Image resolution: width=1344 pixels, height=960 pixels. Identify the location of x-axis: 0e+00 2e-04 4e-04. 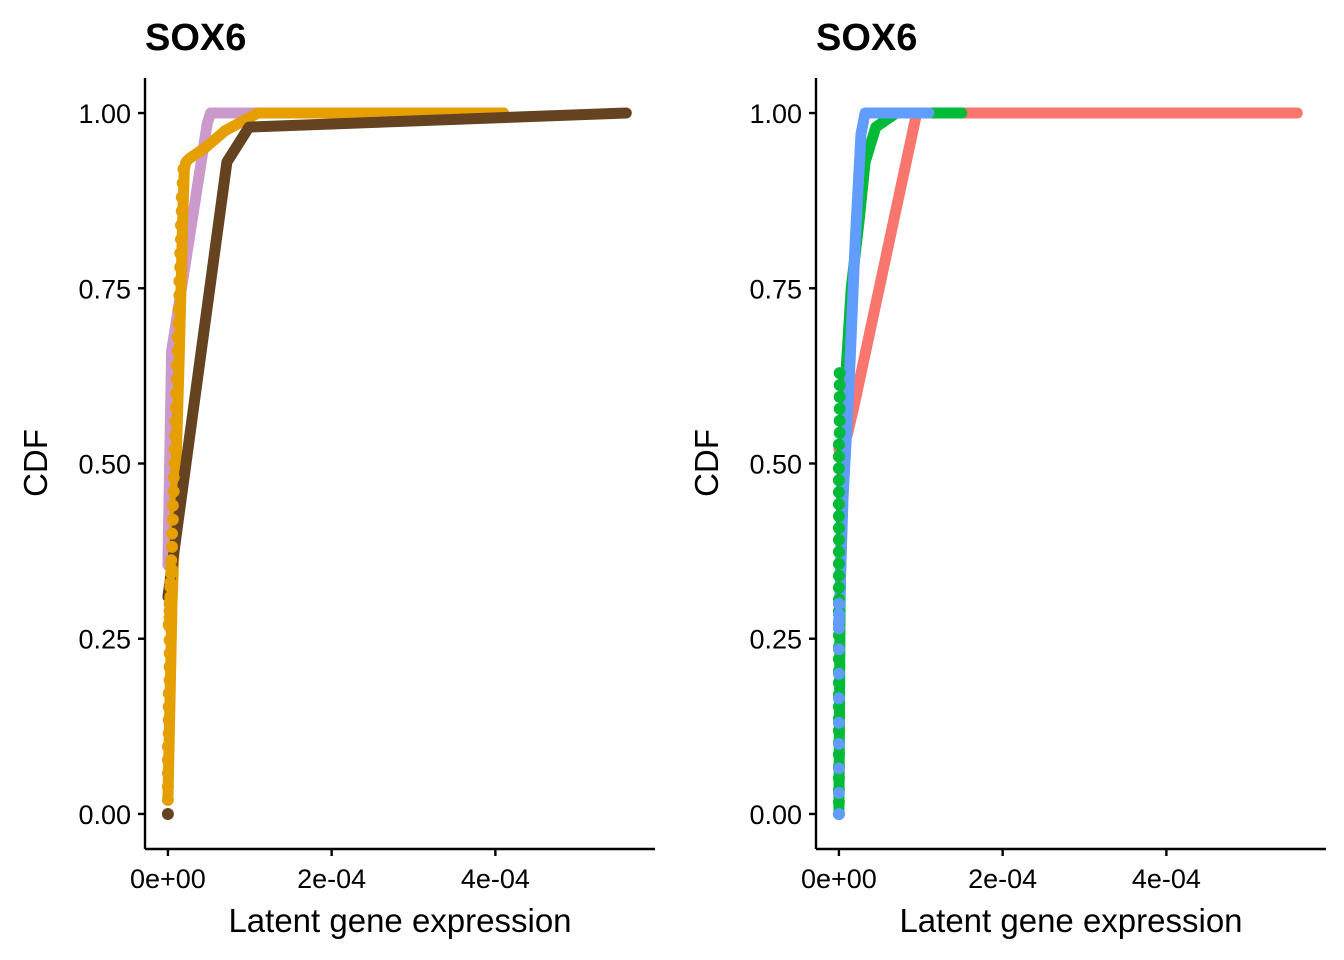
(1001, 871).